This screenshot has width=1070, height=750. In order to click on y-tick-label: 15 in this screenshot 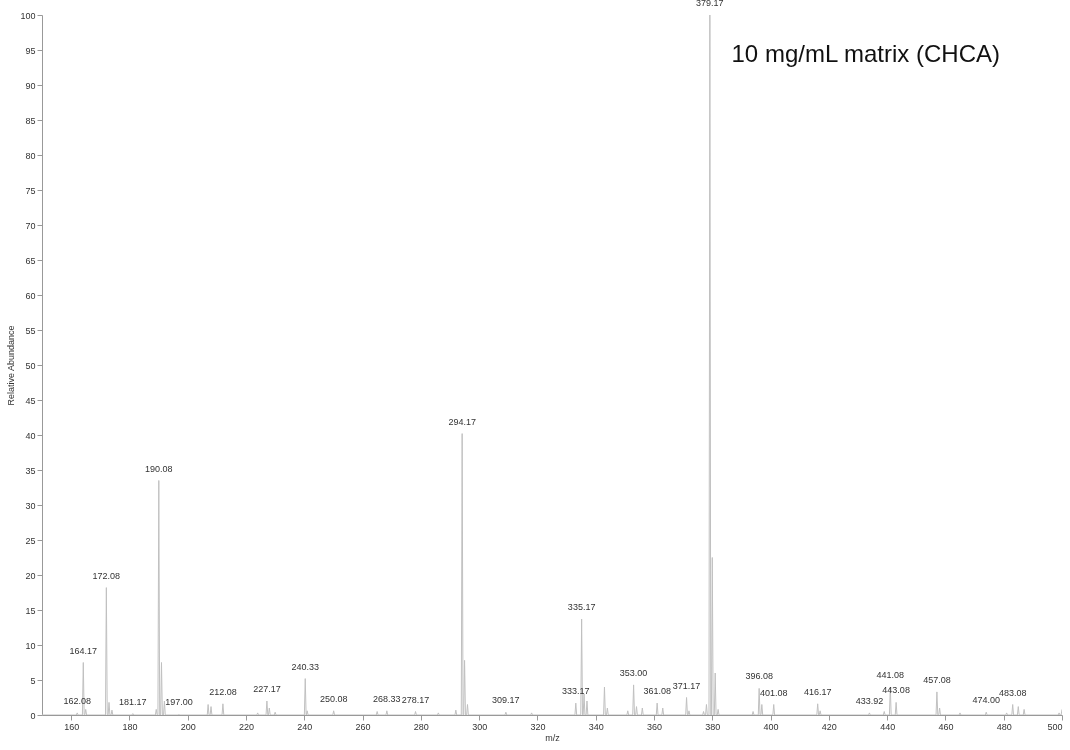, I will do `click(30, 610)`.